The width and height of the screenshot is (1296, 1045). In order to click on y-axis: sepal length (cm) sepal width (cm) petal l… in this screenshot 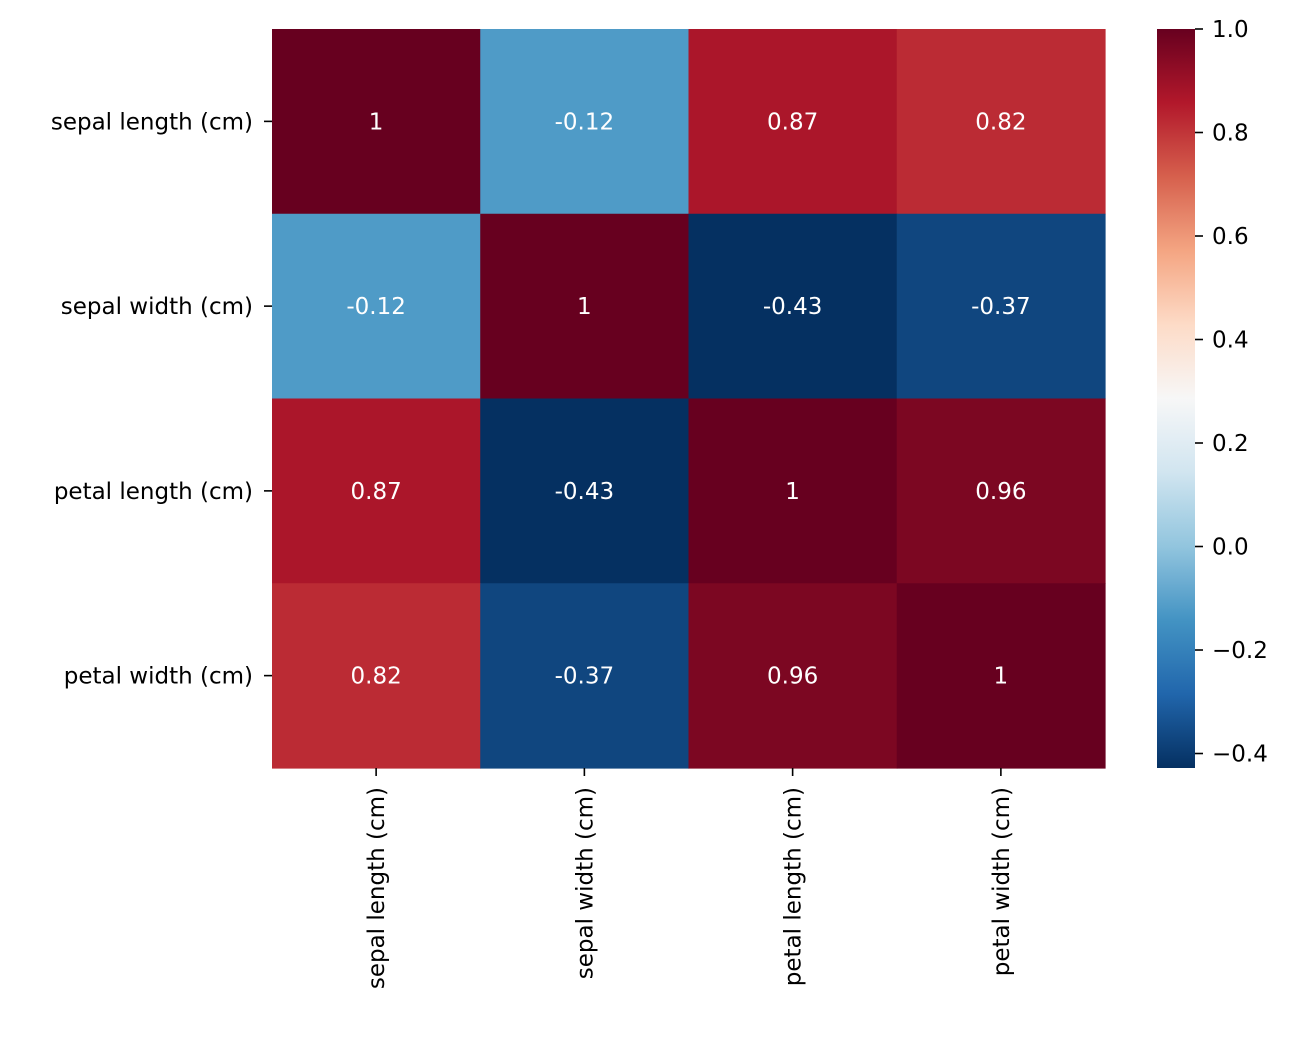, I will do `click(161, 399)`.